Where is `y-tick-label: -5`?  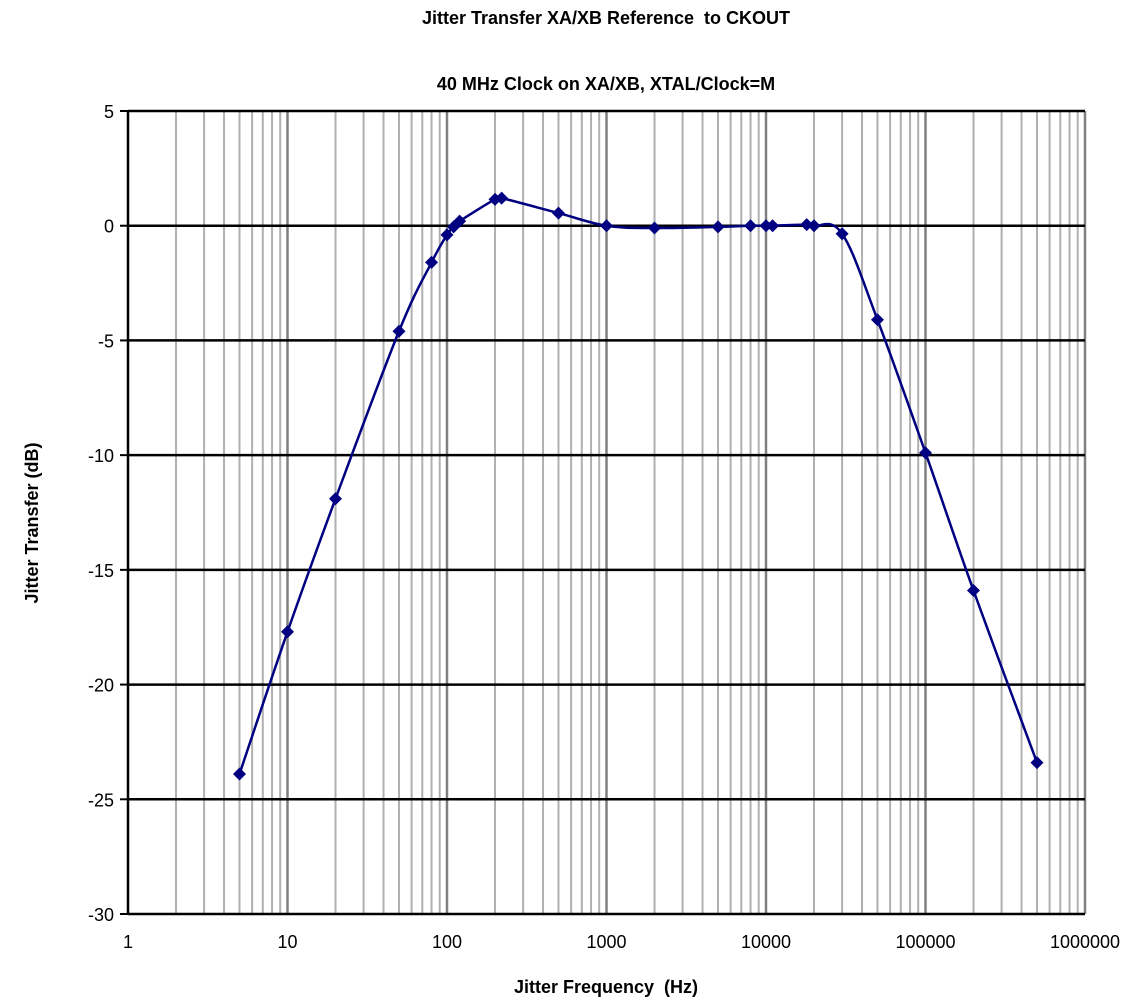
y-tick-label: -5 is located at coordinates (106, 341).